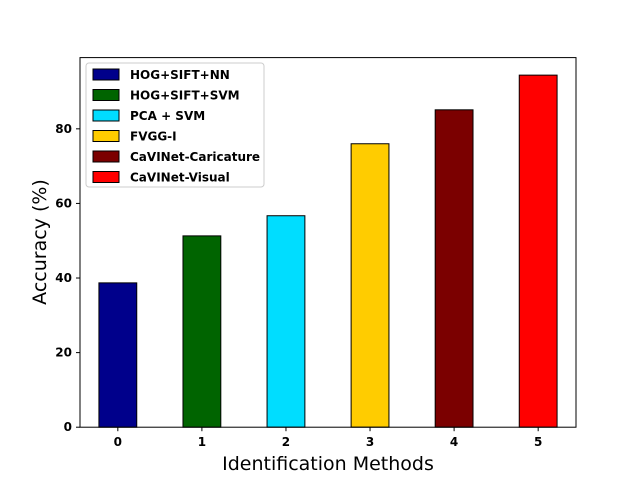 Image resolution: width=640 pixels, height=485 pixels. I want to click on y-tick-label: 60, so click(63, 203).